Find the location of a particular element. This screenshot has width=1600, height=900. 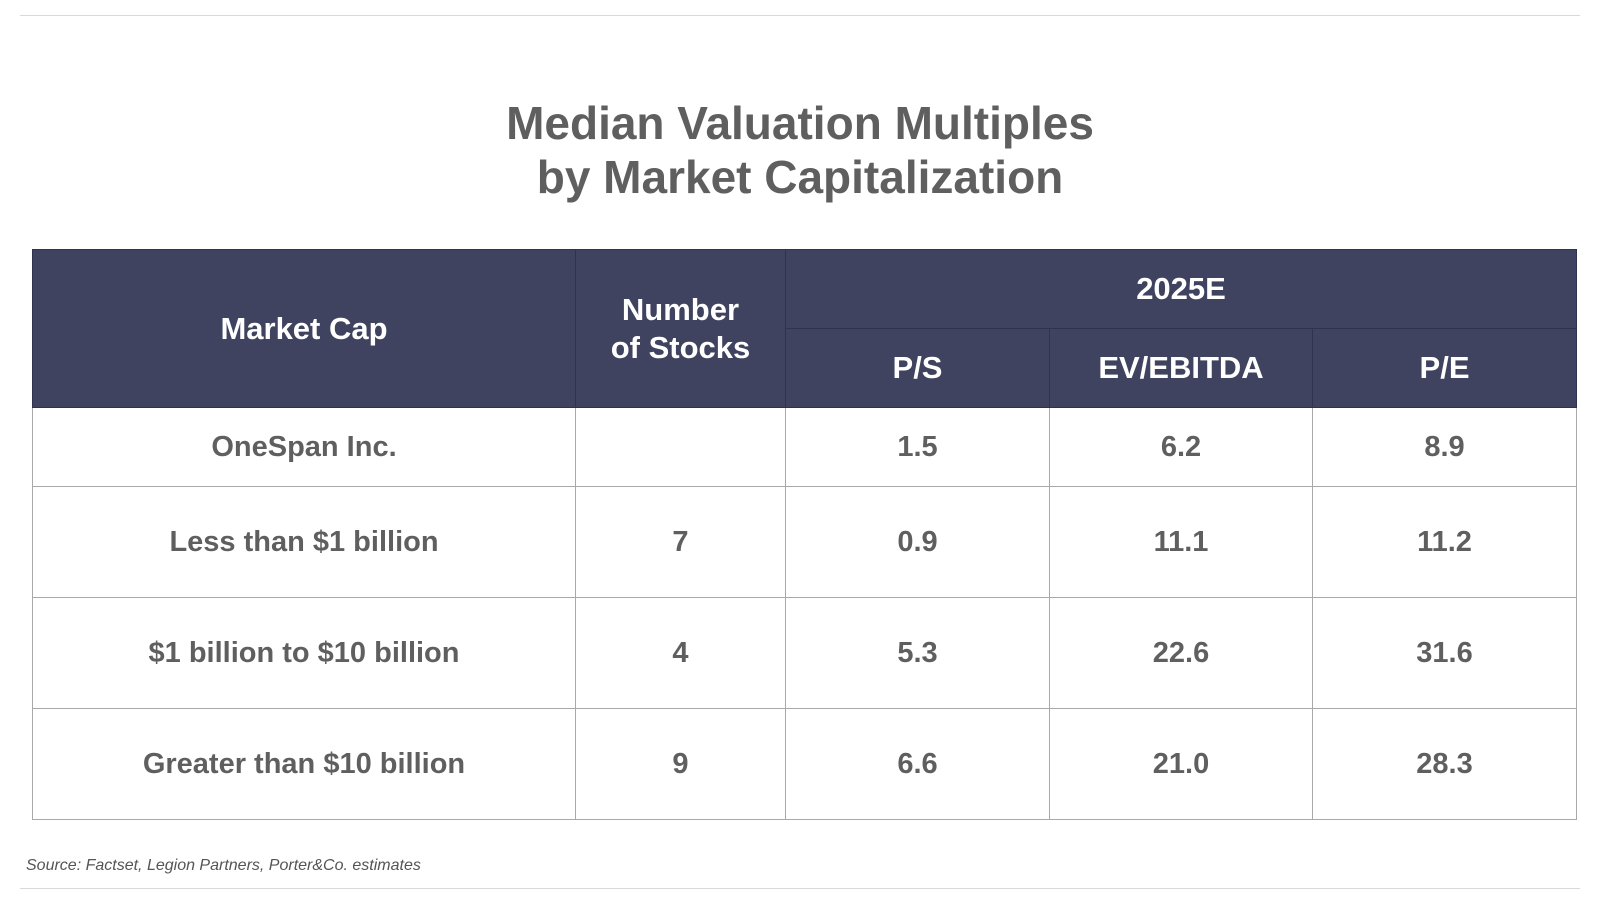

cell-ps: 5.3 is located at coordinates (917, 653).